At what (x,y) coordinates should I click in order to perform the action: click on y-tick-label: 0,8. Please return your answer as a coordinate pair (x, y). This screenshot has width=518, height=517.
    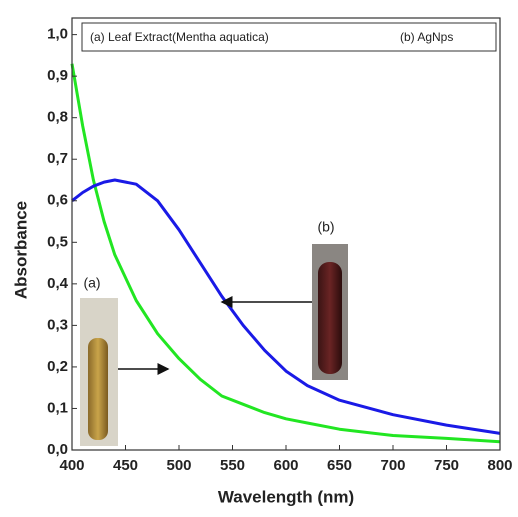
    Looking at the image, I should click on (57, 117).